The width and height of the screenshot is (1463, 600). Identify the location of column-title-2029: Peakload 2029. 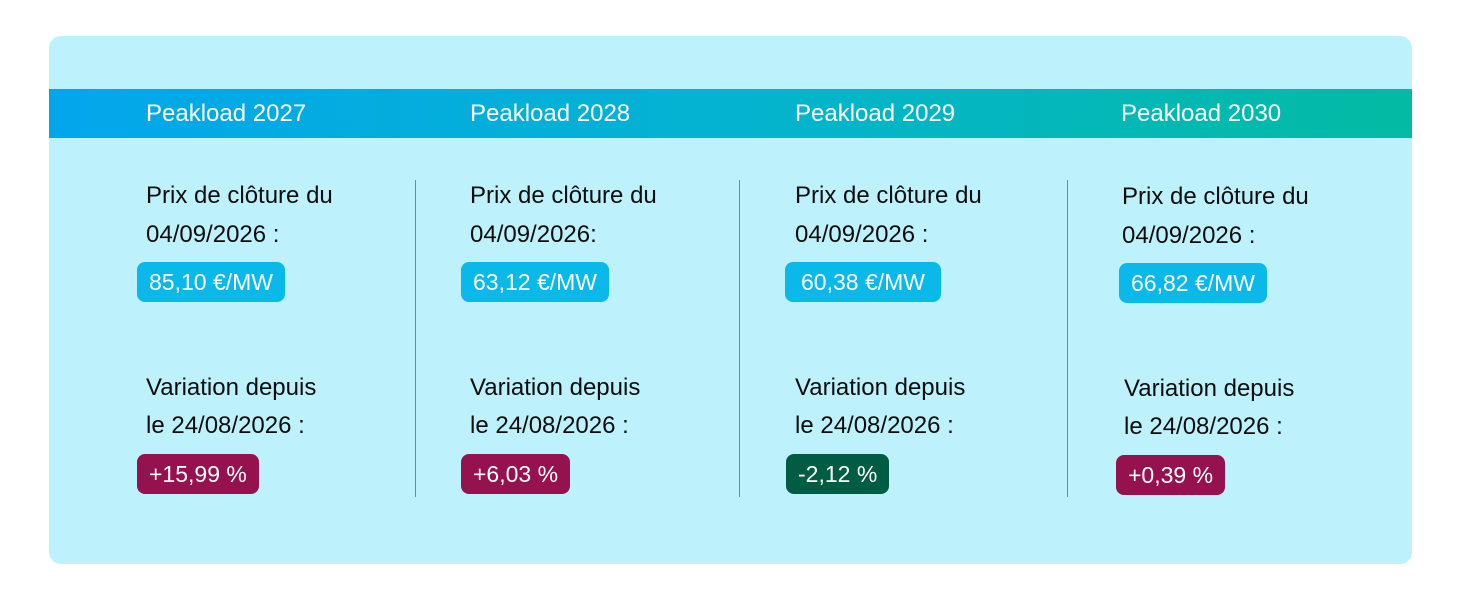
(875, 113).